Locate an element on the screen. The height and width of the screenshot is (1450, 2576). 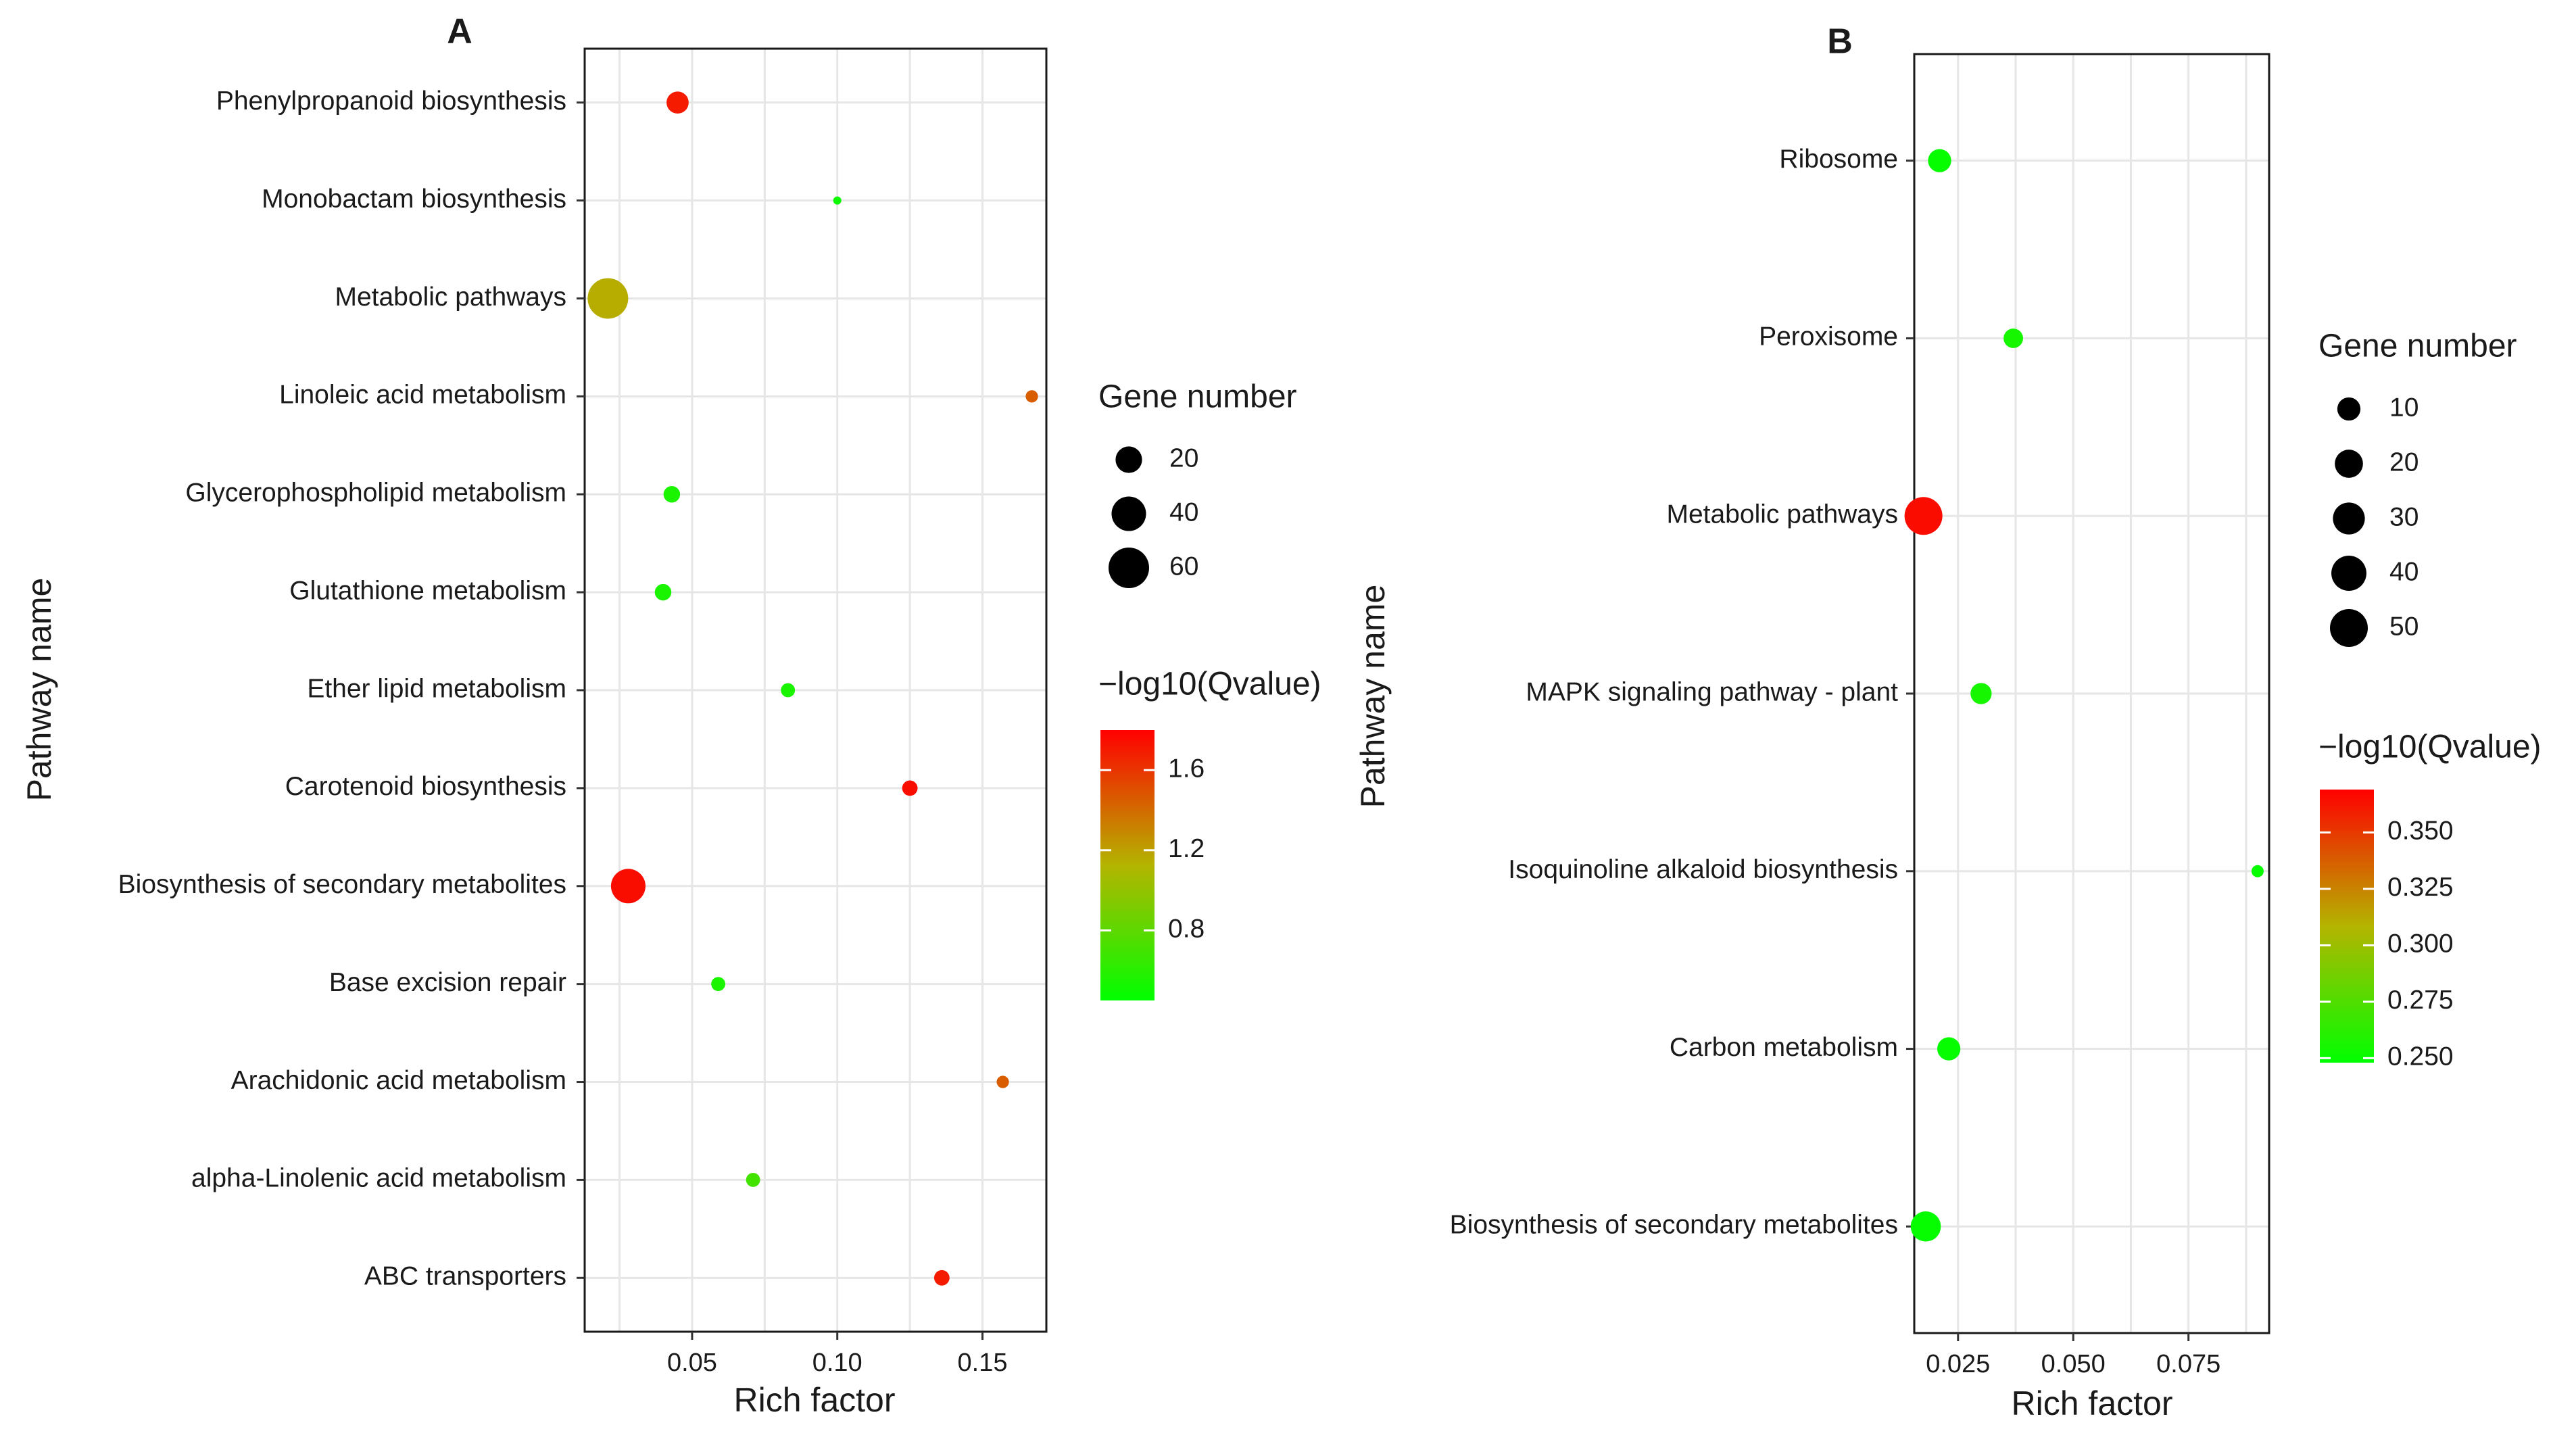
panel-a-x-axis-title: Rich factor is located at coordinates (815, 1400).